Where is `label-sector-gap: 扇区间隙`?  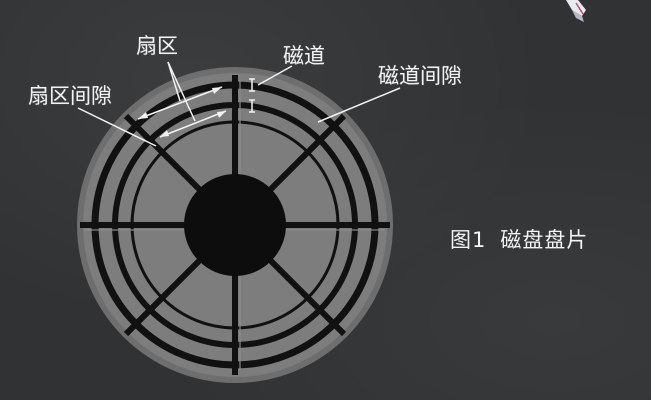 label-sector-gap: 扇区间隙 is located at coordinates (70, 96).